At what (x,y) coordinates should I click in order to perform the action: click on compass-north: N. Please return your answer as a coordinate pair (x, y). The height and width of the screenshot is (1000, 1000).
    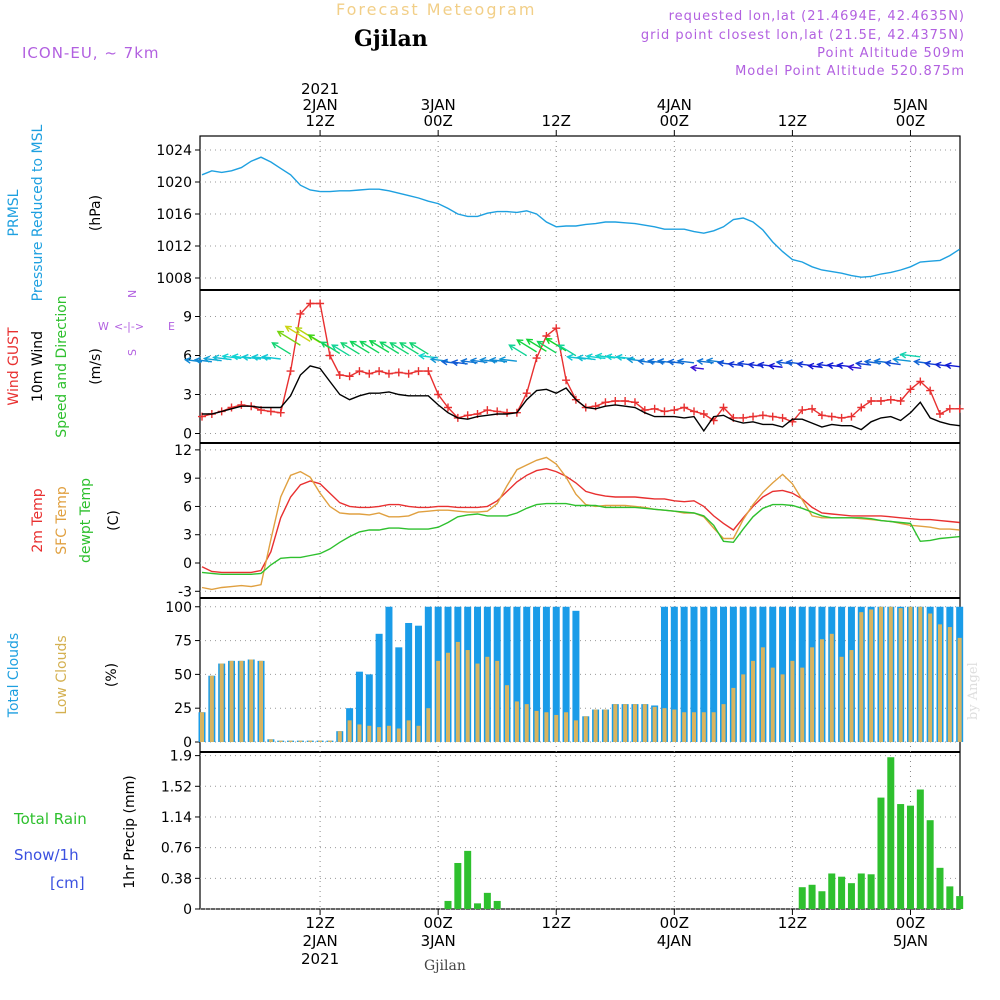
    Looking at the image, I should click on (132, 294).